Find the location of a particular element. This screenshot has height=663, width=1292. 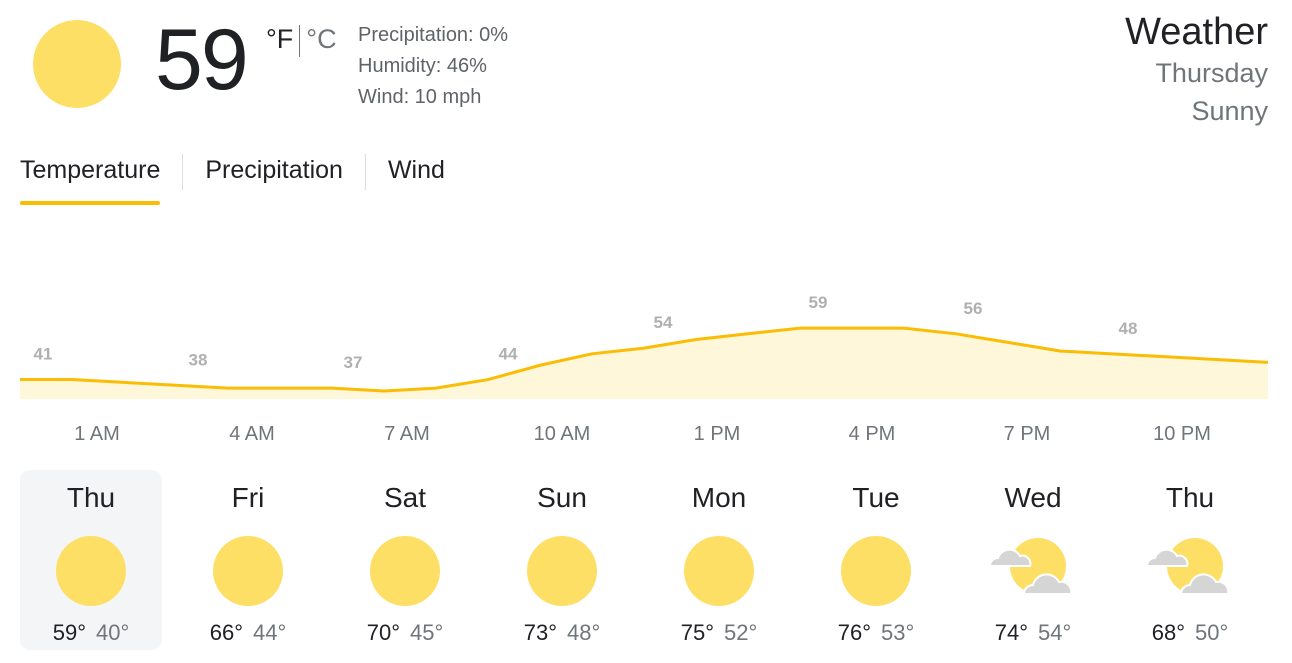

day-name: Mon is located at coordinates (719, 497).